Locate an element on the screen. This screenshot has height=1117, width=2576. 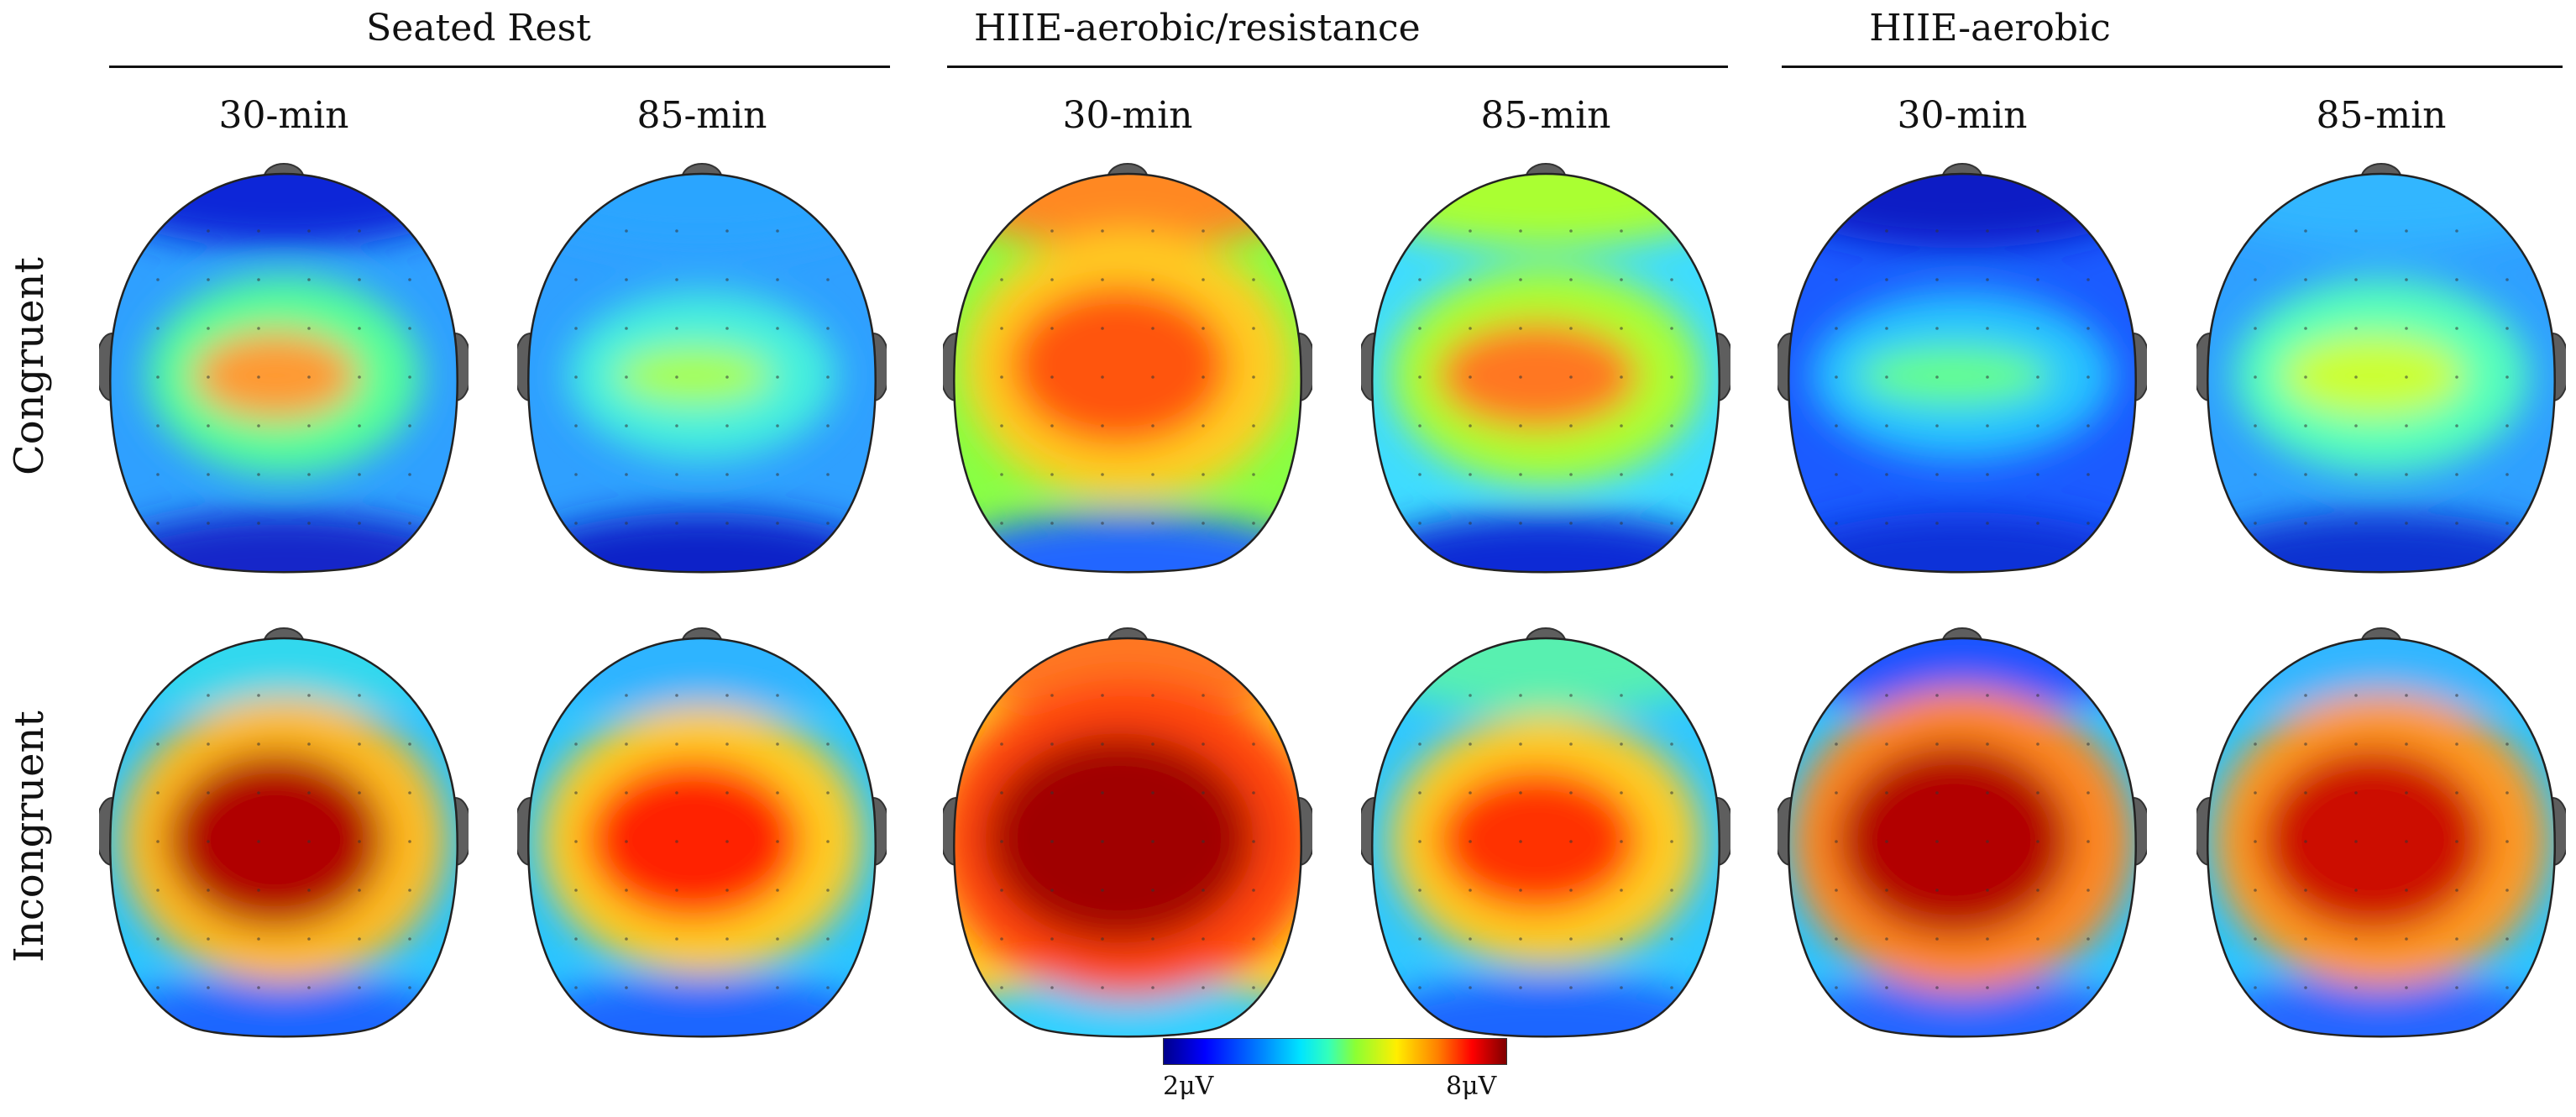
group-rule-seated-rest is located at coordinates (499, 67).